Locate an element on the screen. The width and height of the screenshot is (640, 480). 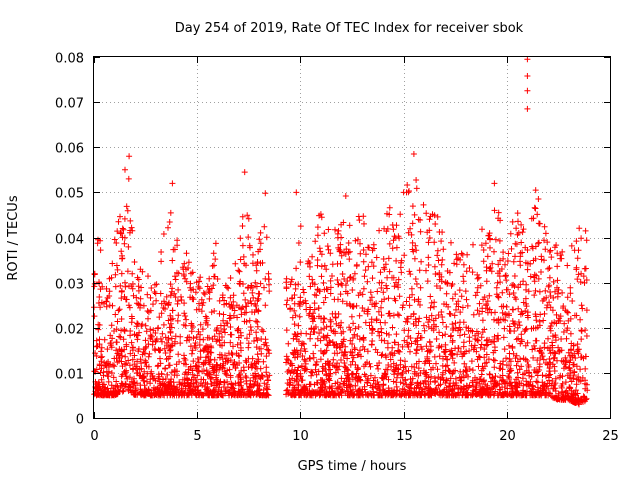
x-tick-label: 20 is located at coordinates (507, 436).